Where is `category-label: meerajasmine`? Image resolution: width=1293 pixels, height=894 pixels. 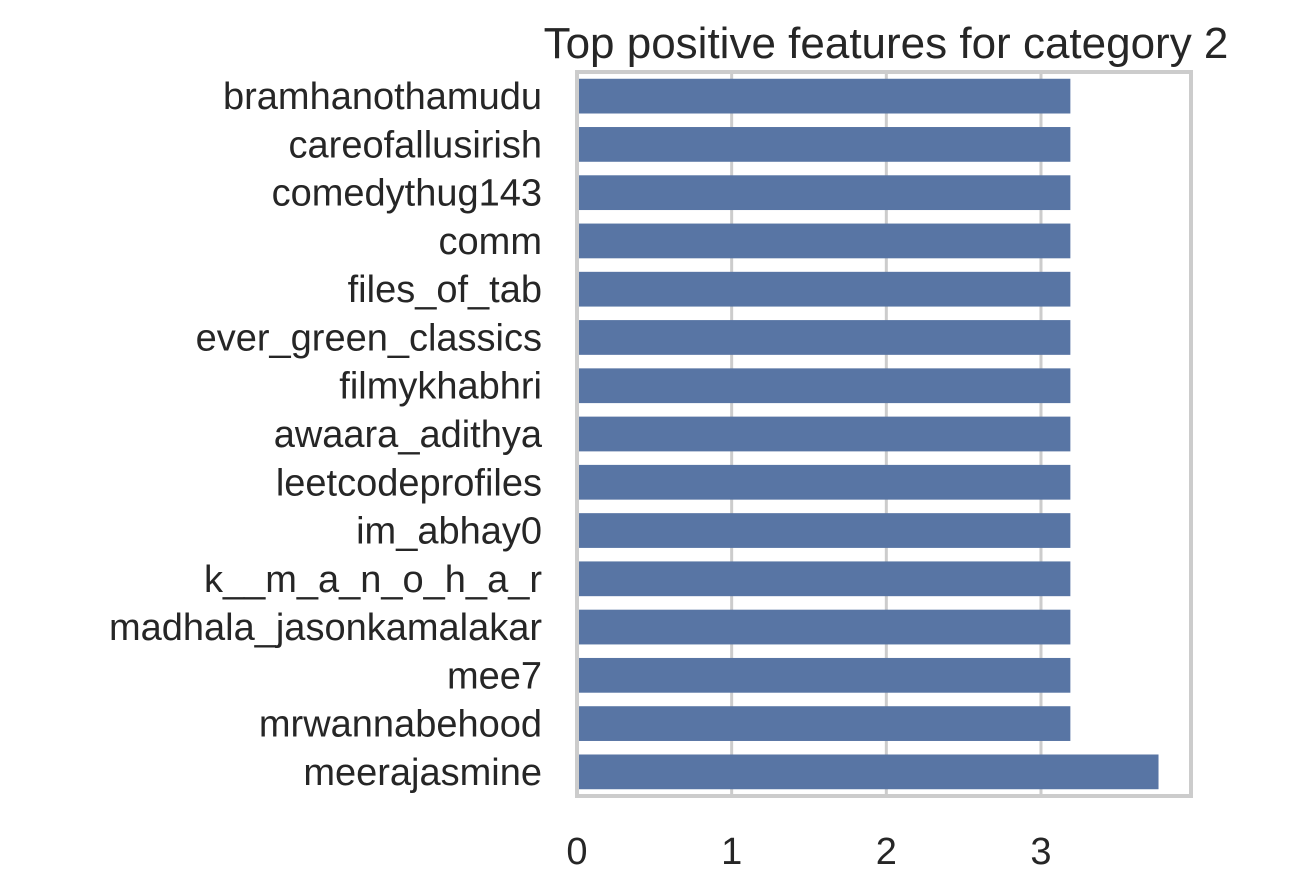
category-label: meerajasmine is located at coordinates (422, 773).